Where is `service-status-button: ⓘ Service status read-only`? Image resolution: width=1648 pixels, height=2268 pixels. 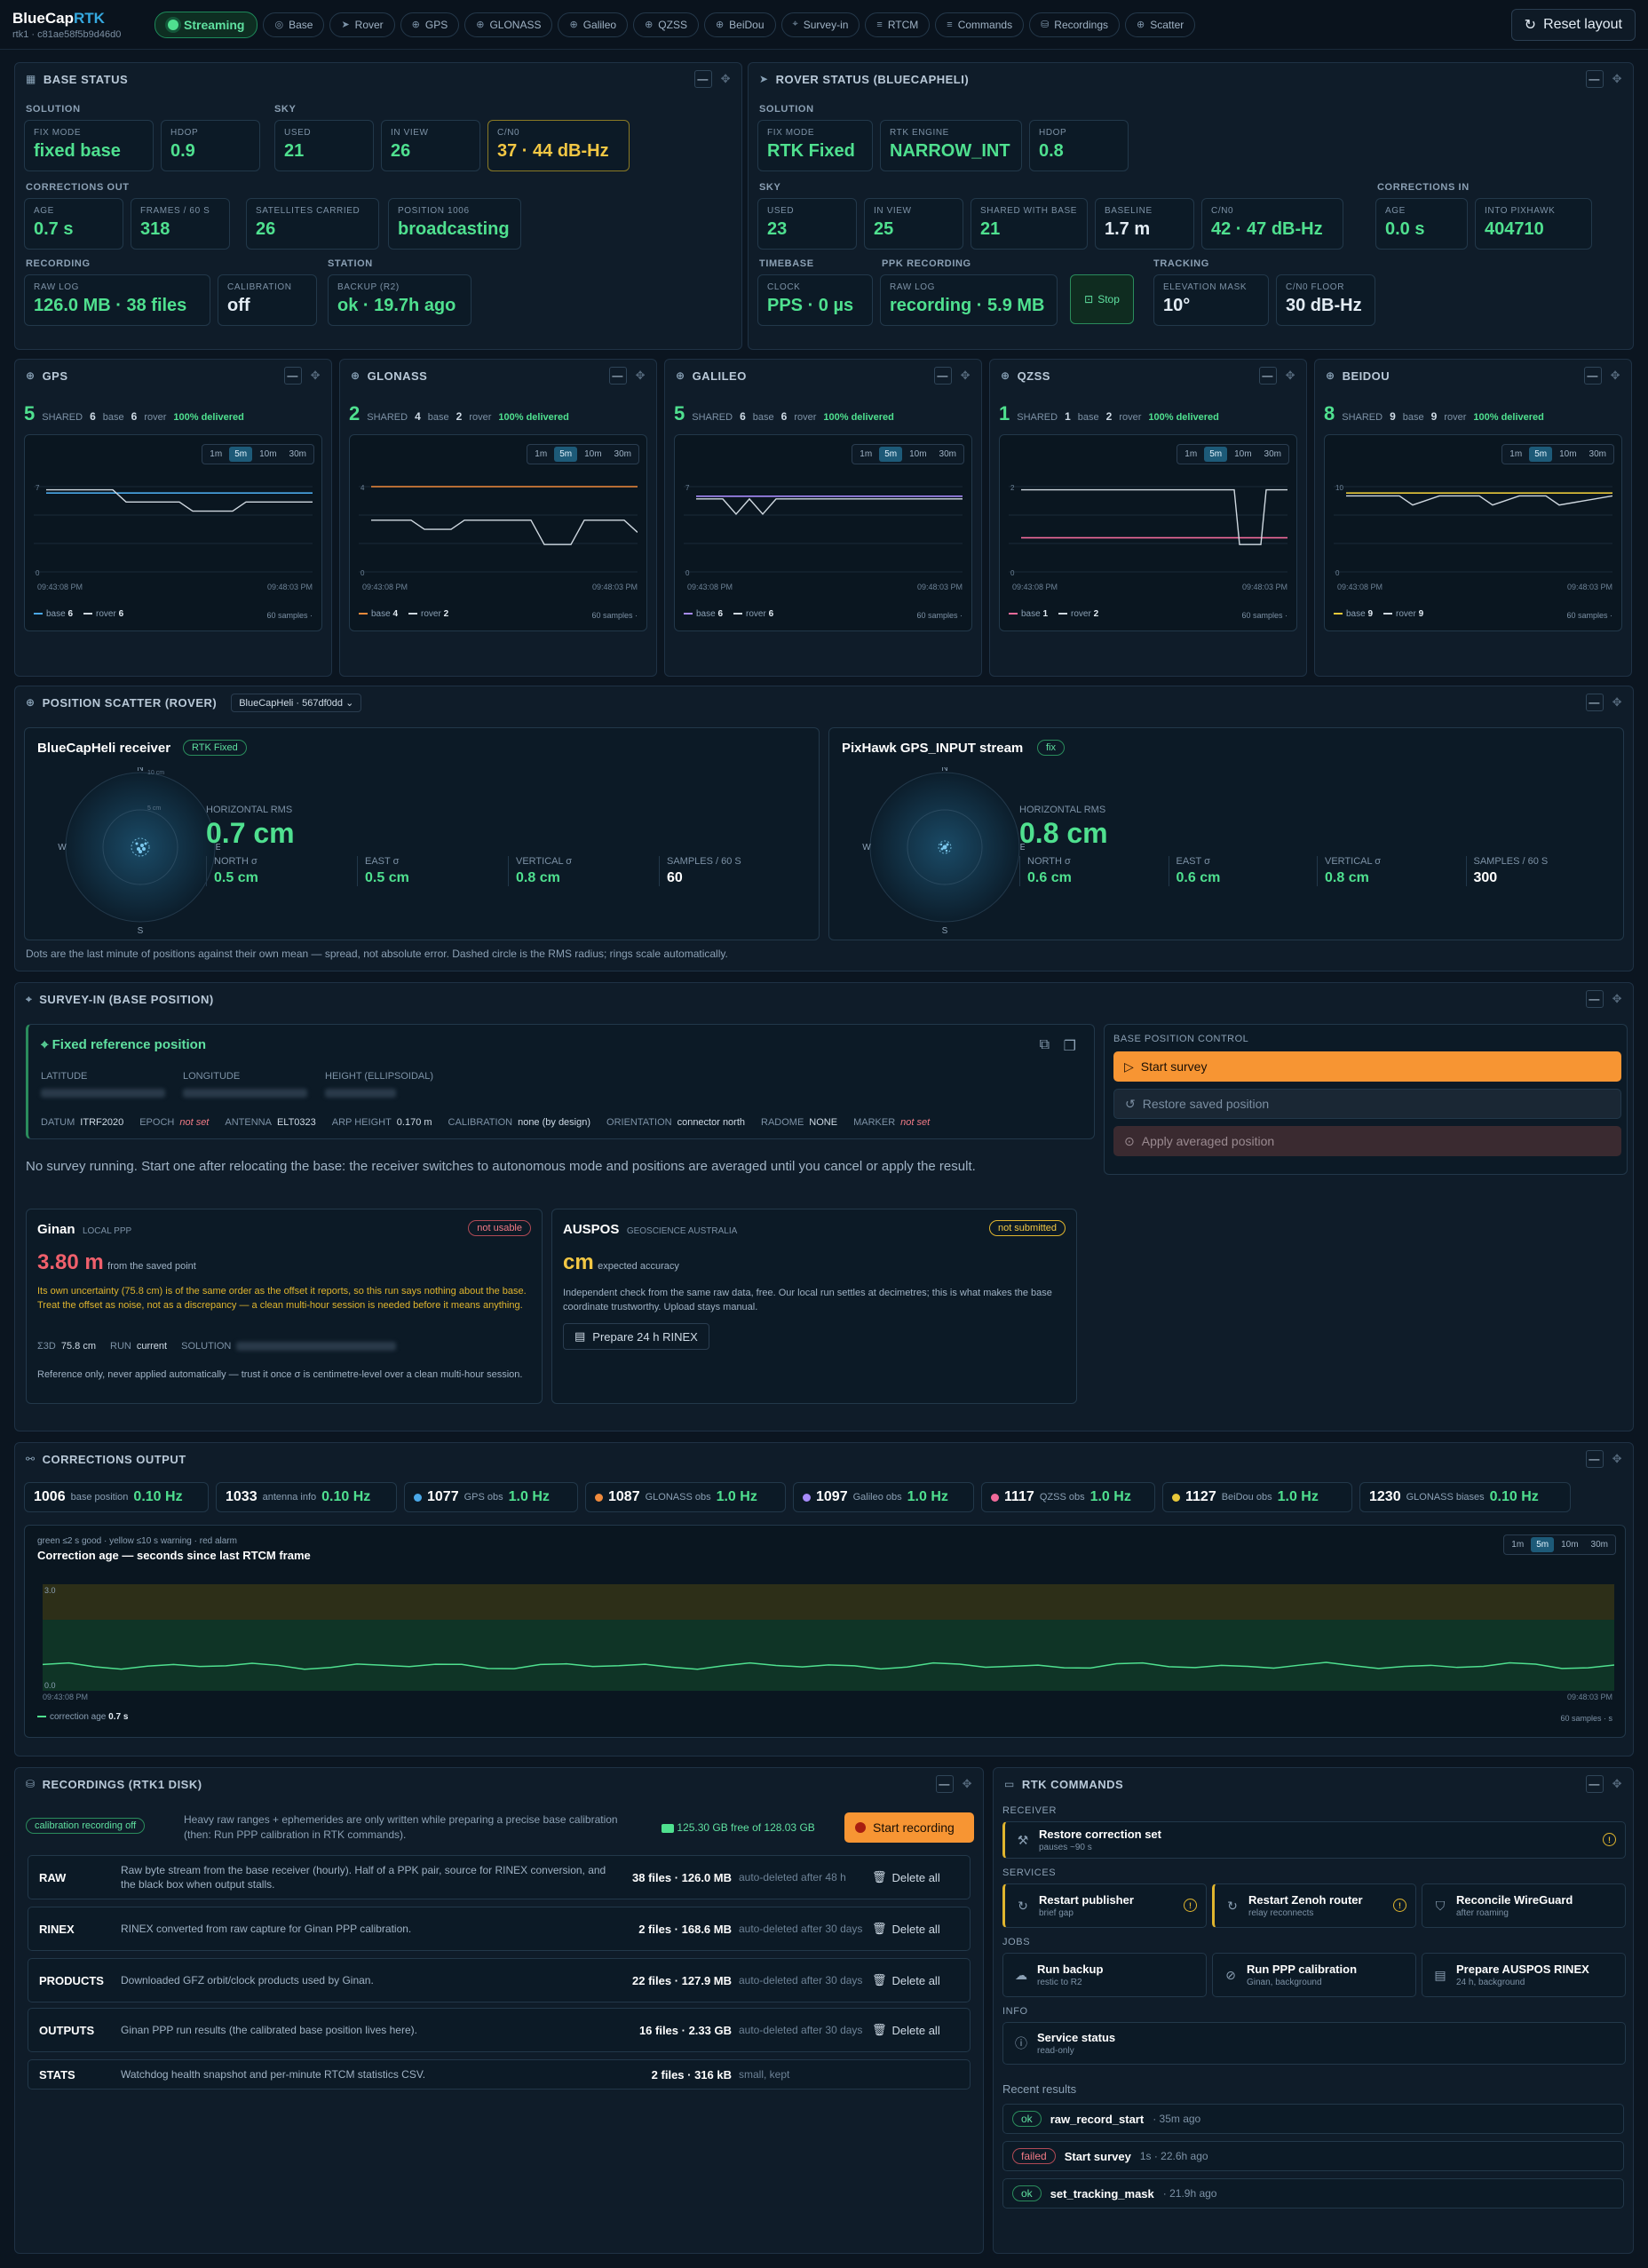 service-status-button: ⓘ Service status read-only is located at coordinates (1314, 2044).